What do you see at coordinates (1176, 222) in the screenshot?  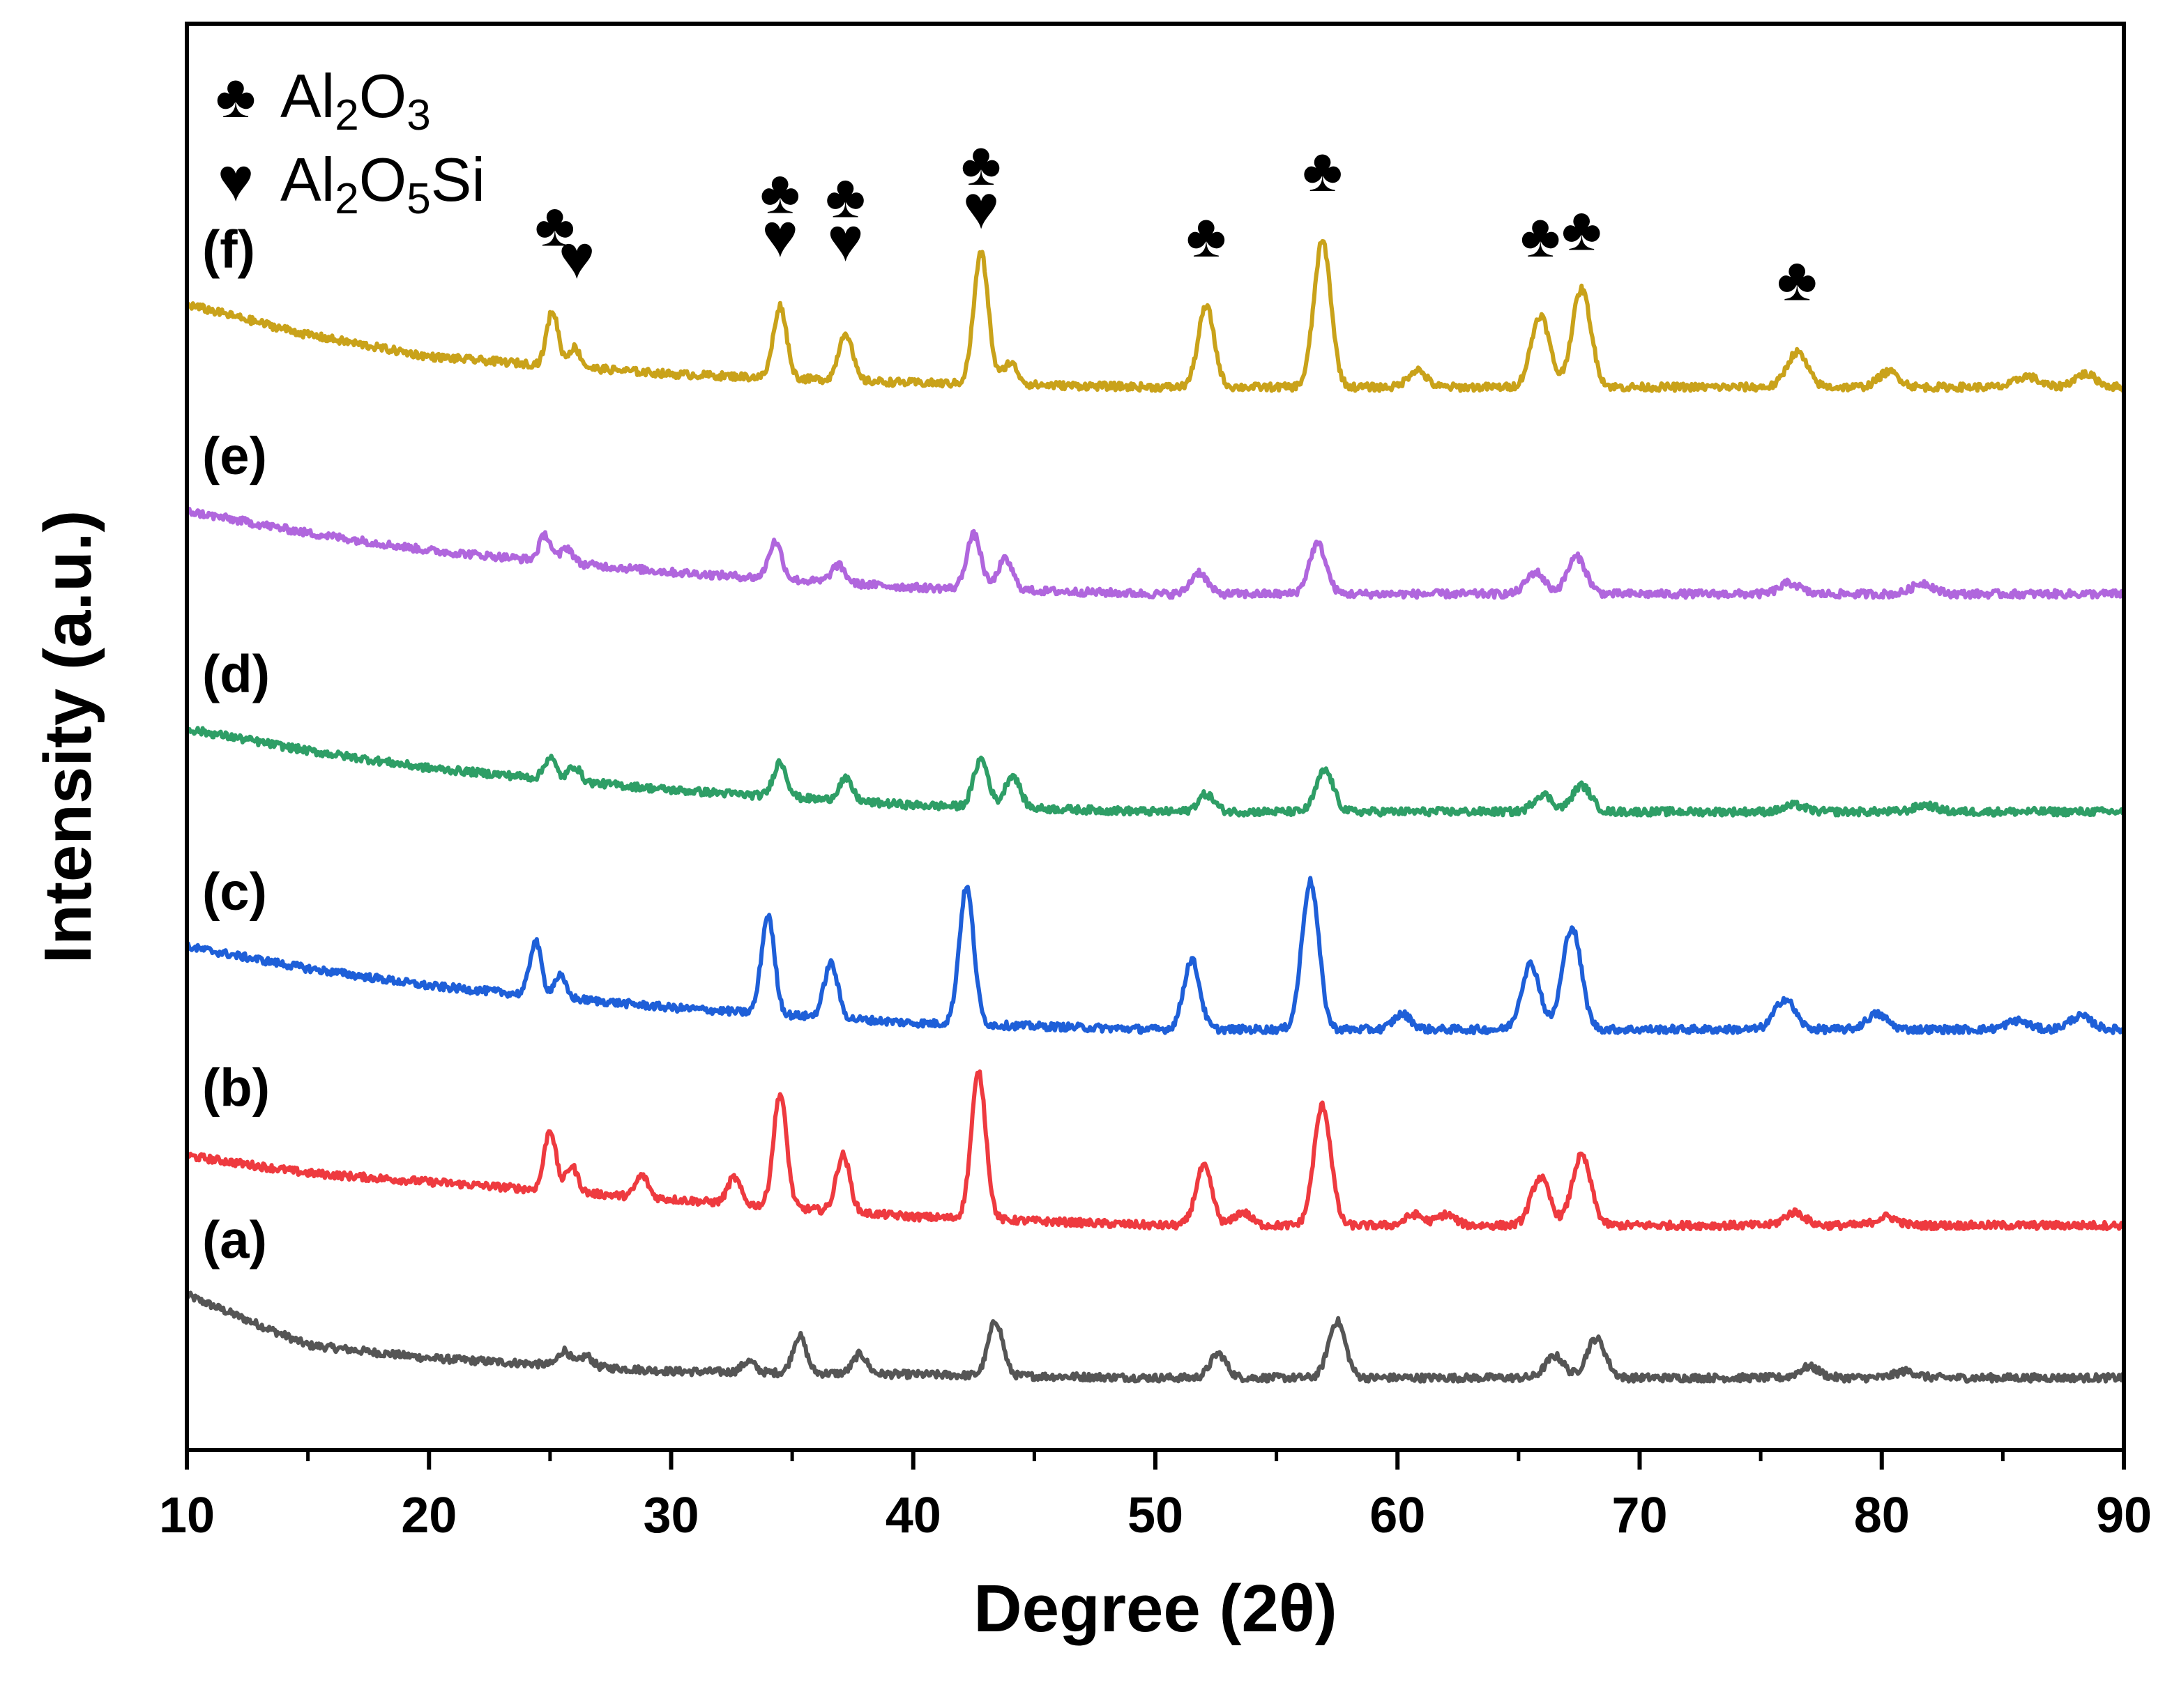 I see `peak-markers: ♣♥♣♥♣♥♣♥ ♣♣♣ ♣♣` at bounding box center [1176, 222].